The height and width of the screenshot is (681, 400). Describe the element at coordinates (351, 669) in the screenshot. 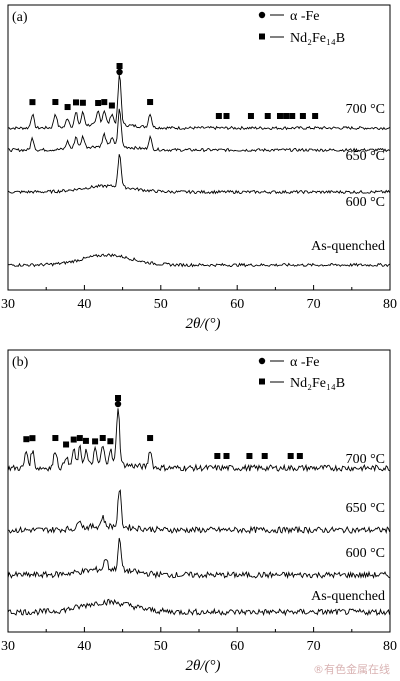

I see `watermark-text: ®有色金属在线` at that location.